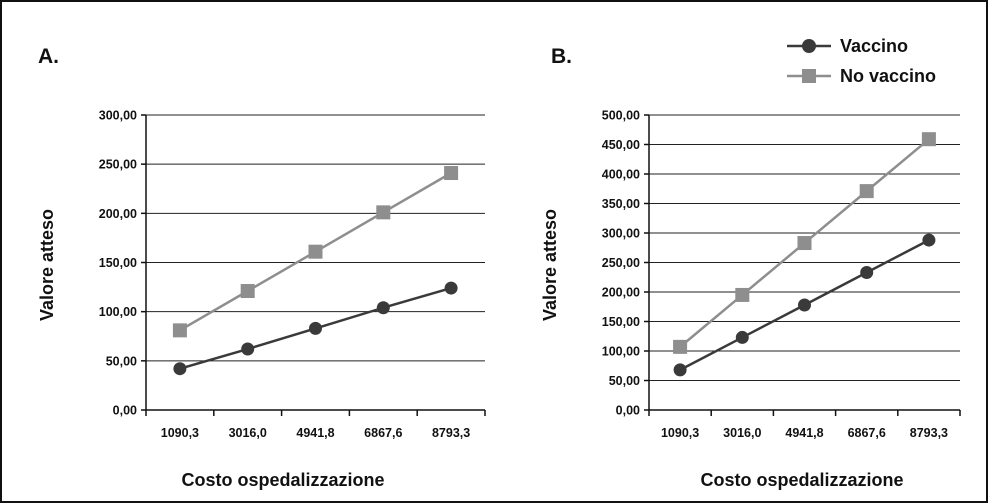 The image size is (988, 503). I want to click on panel-b-y-tick-label: 250,00, so click(621, 263).